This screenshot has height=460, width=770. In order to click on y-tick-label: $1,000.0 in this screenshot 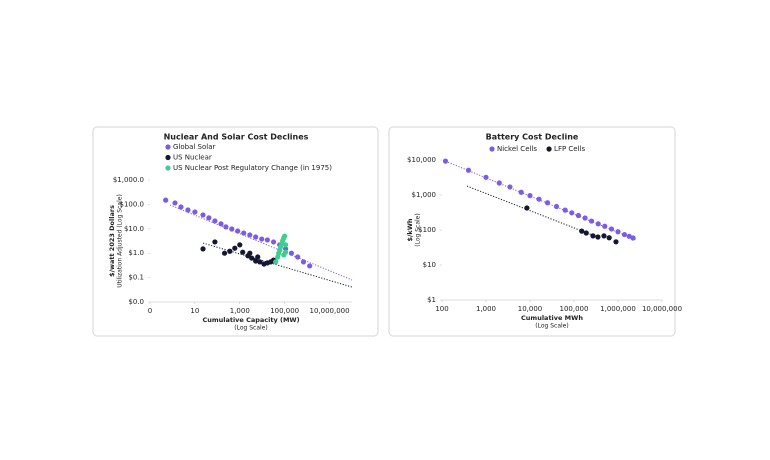, I will do `click(128, 180)`.